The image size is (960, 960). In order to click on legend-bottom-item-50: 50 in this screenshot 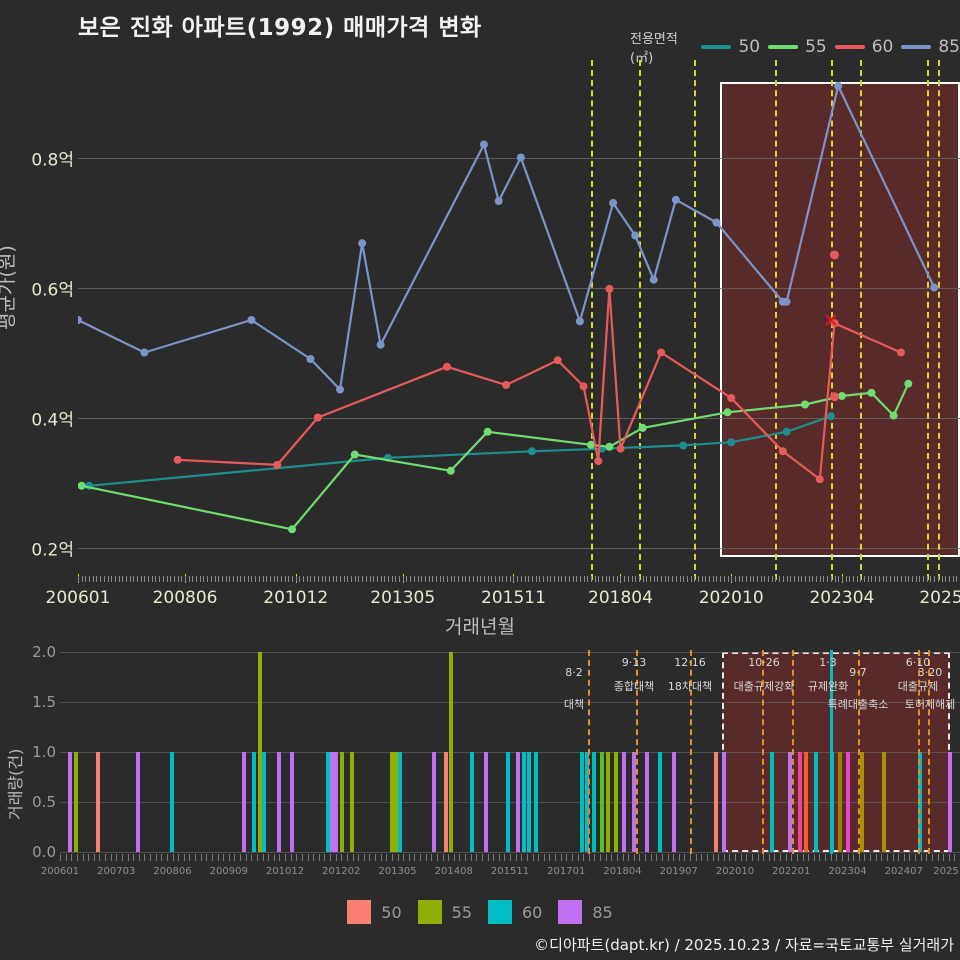, I will do `click(374, 912)`.